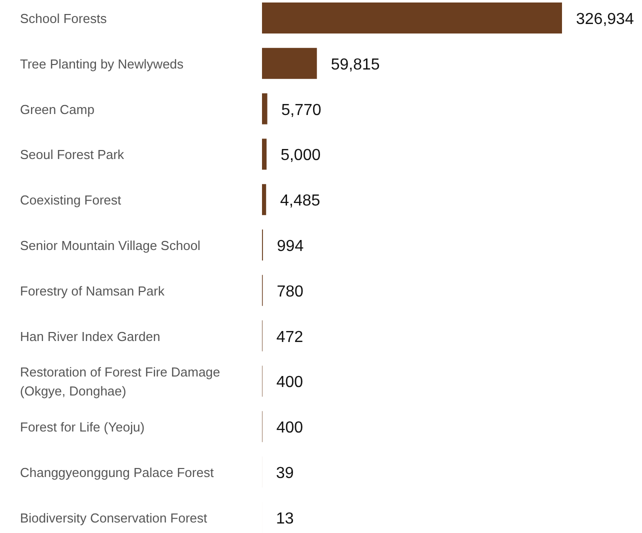 The width and height of the screenshot is (642, 533). What do you see at coordinates (102, 64) in the screenshot?
I see `y-tick-label: Tree Planting by Newlyweds` at bounding box center [102, 64].